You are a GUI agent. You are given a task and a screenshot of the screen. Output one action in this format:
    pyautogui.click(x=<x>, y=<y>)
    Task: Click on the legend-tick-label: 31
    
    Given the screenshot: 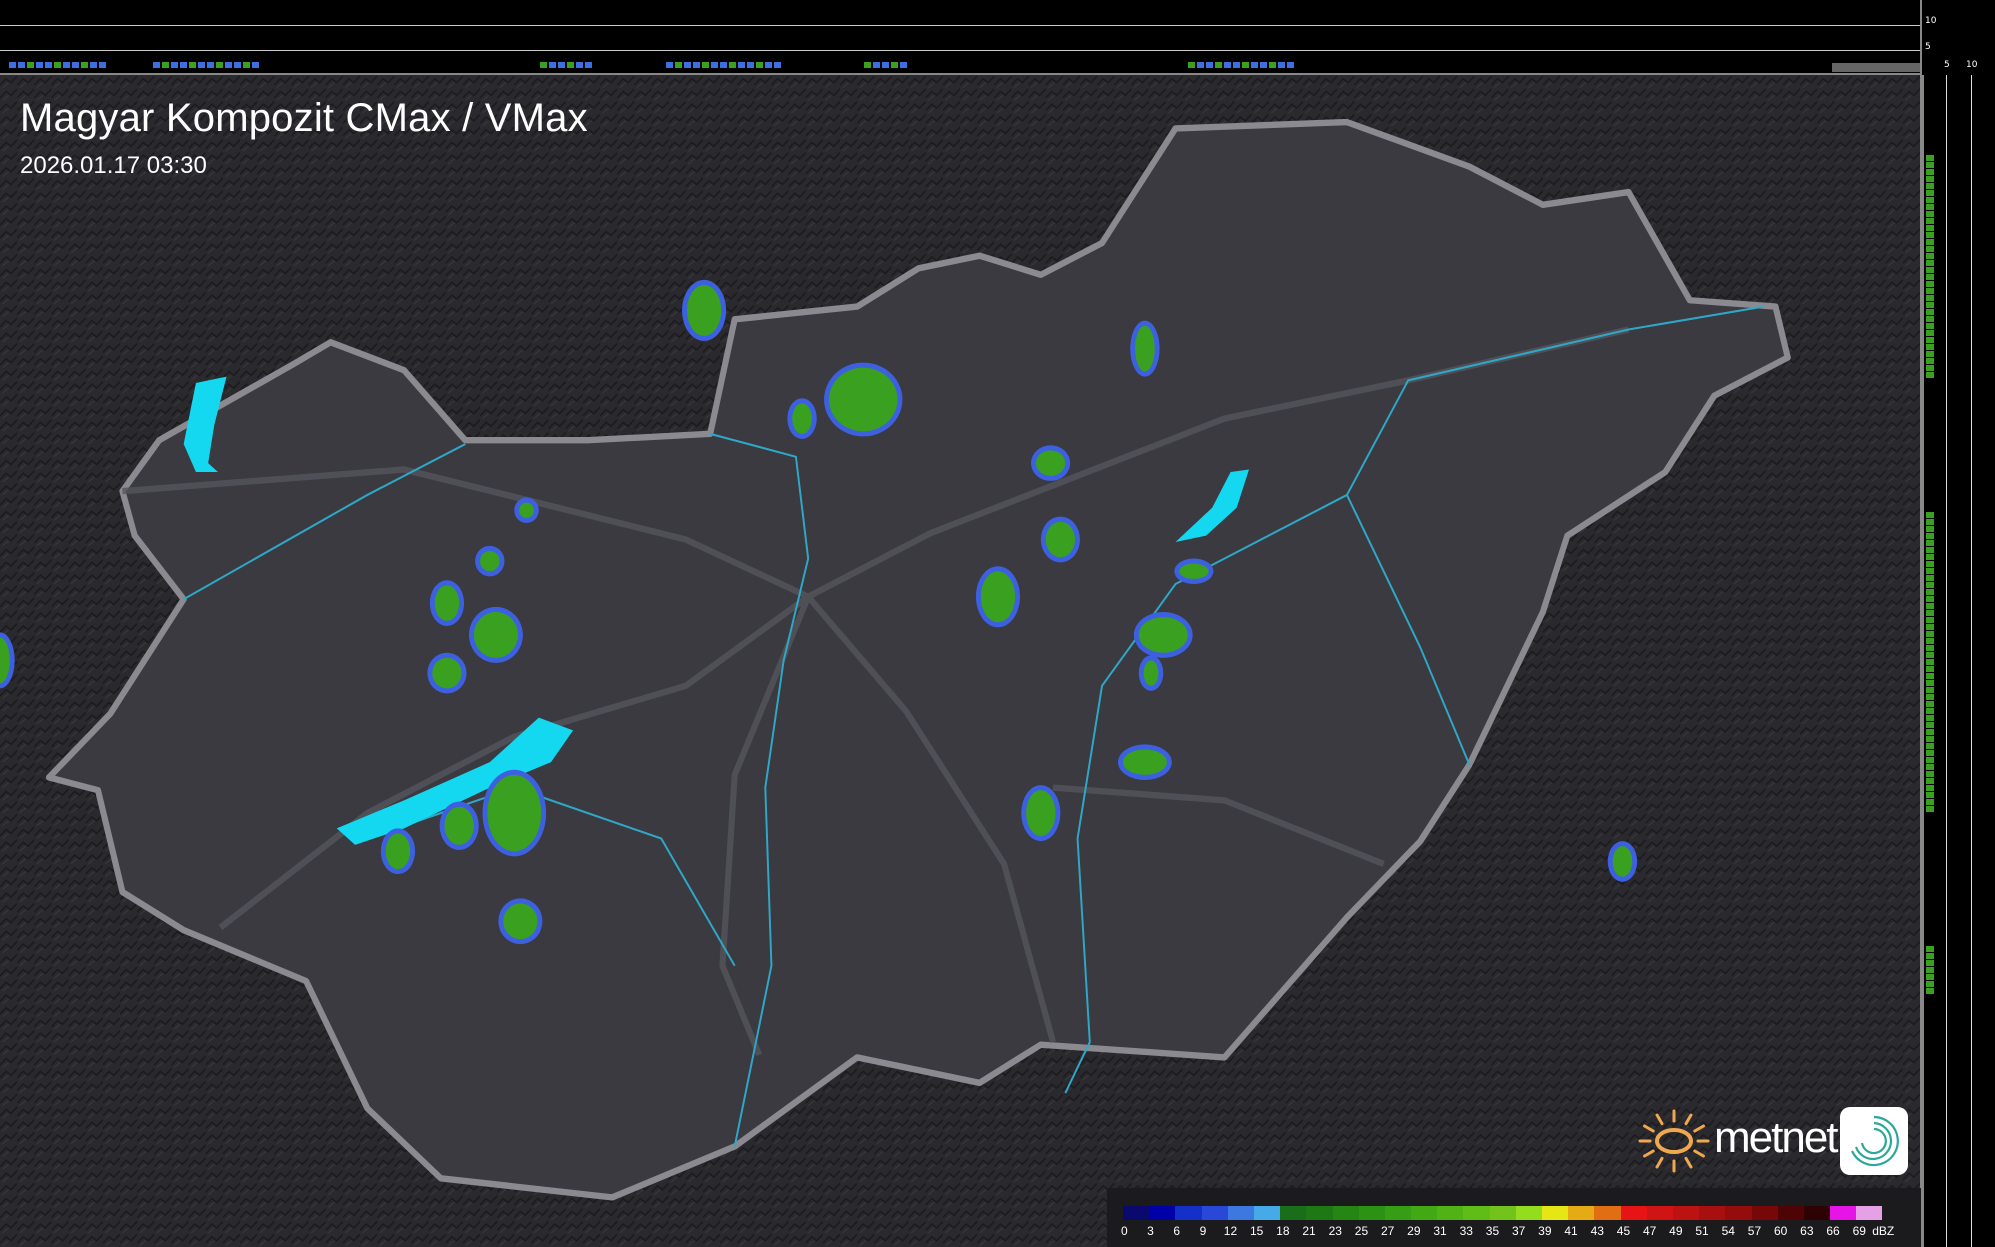 What is the action you would take?
    pyautogui.click(x=1440, y=1231)
    